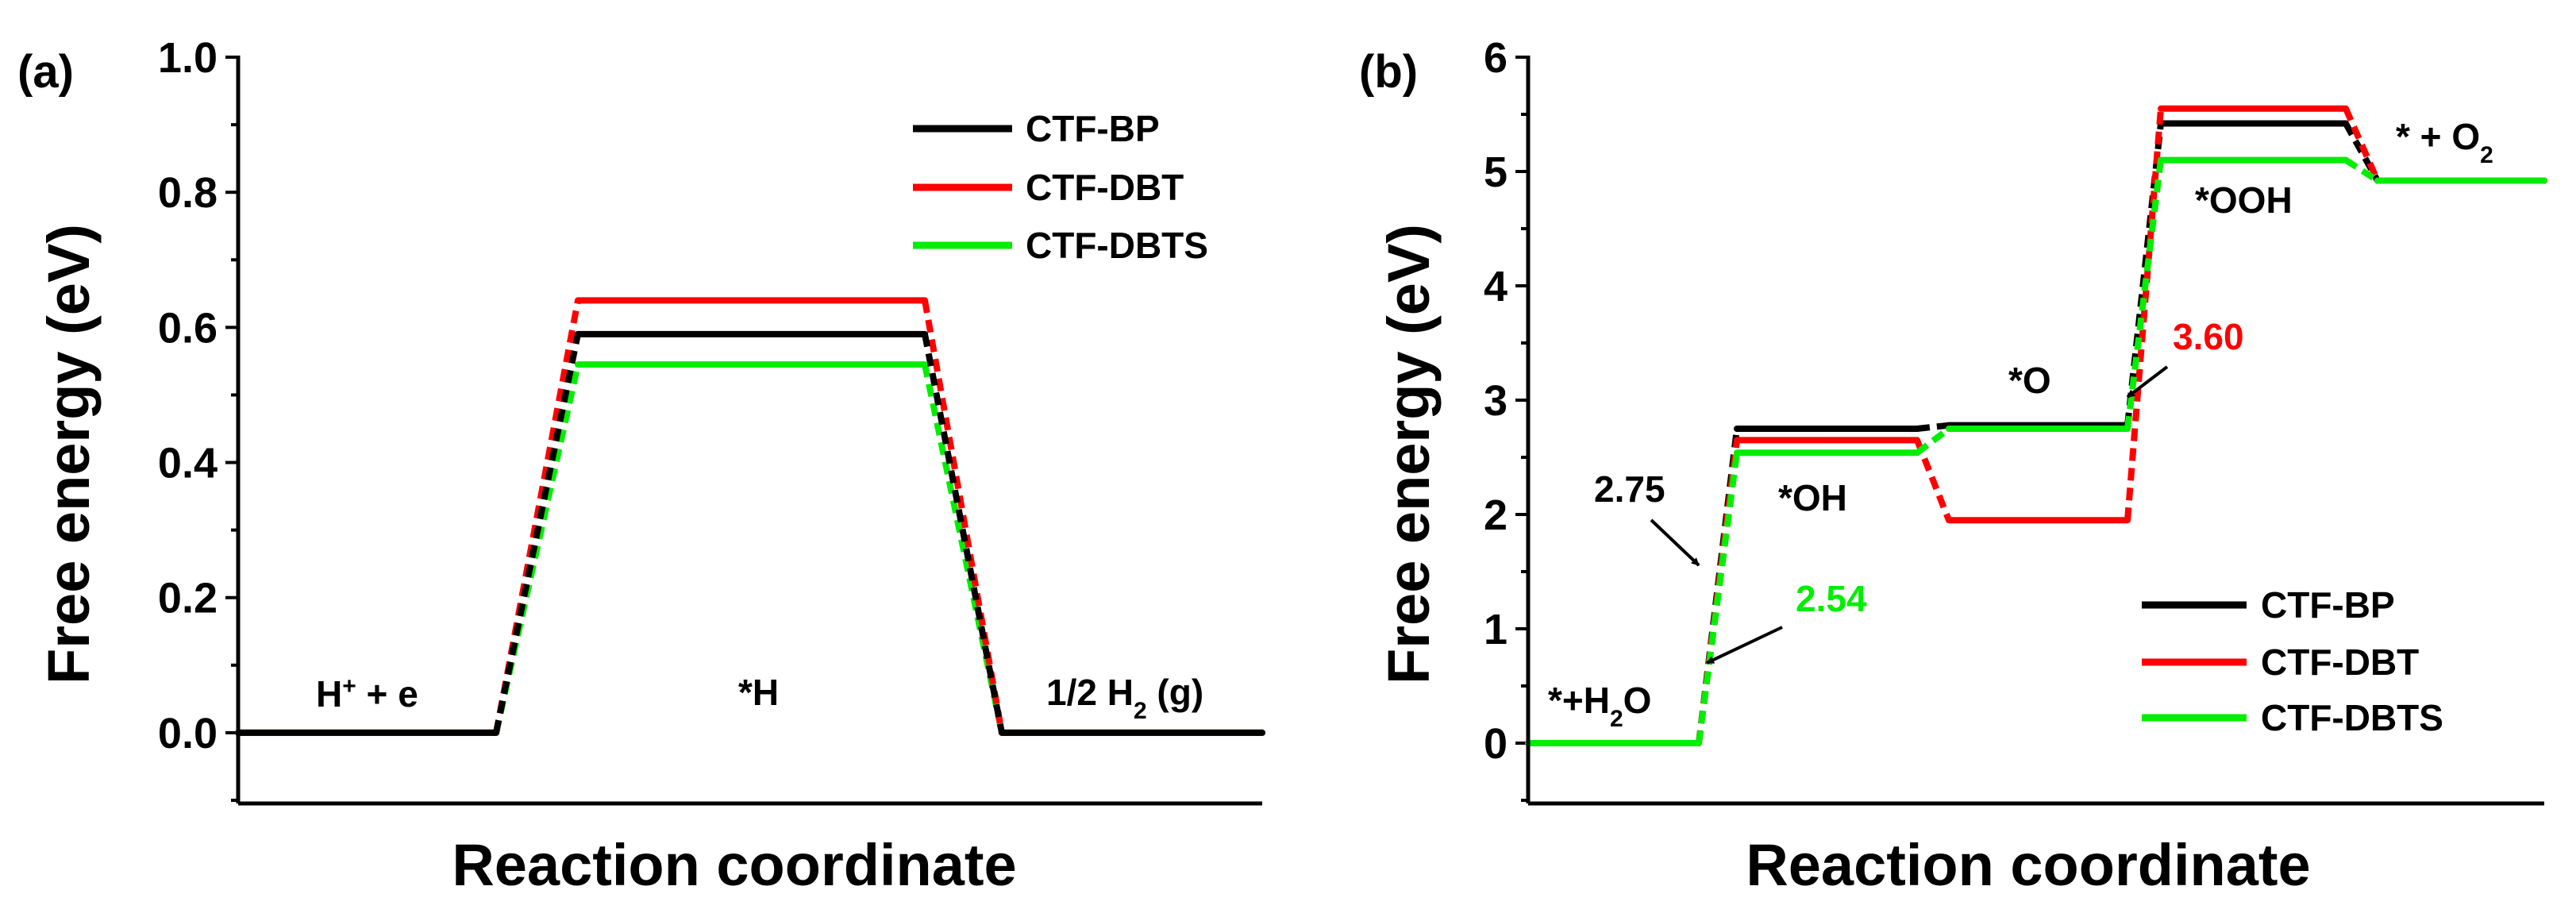  Describe the element at coordinates (188, 463) in the screenshot. I see `y-tick-label-a-2: 0.4` at that location.